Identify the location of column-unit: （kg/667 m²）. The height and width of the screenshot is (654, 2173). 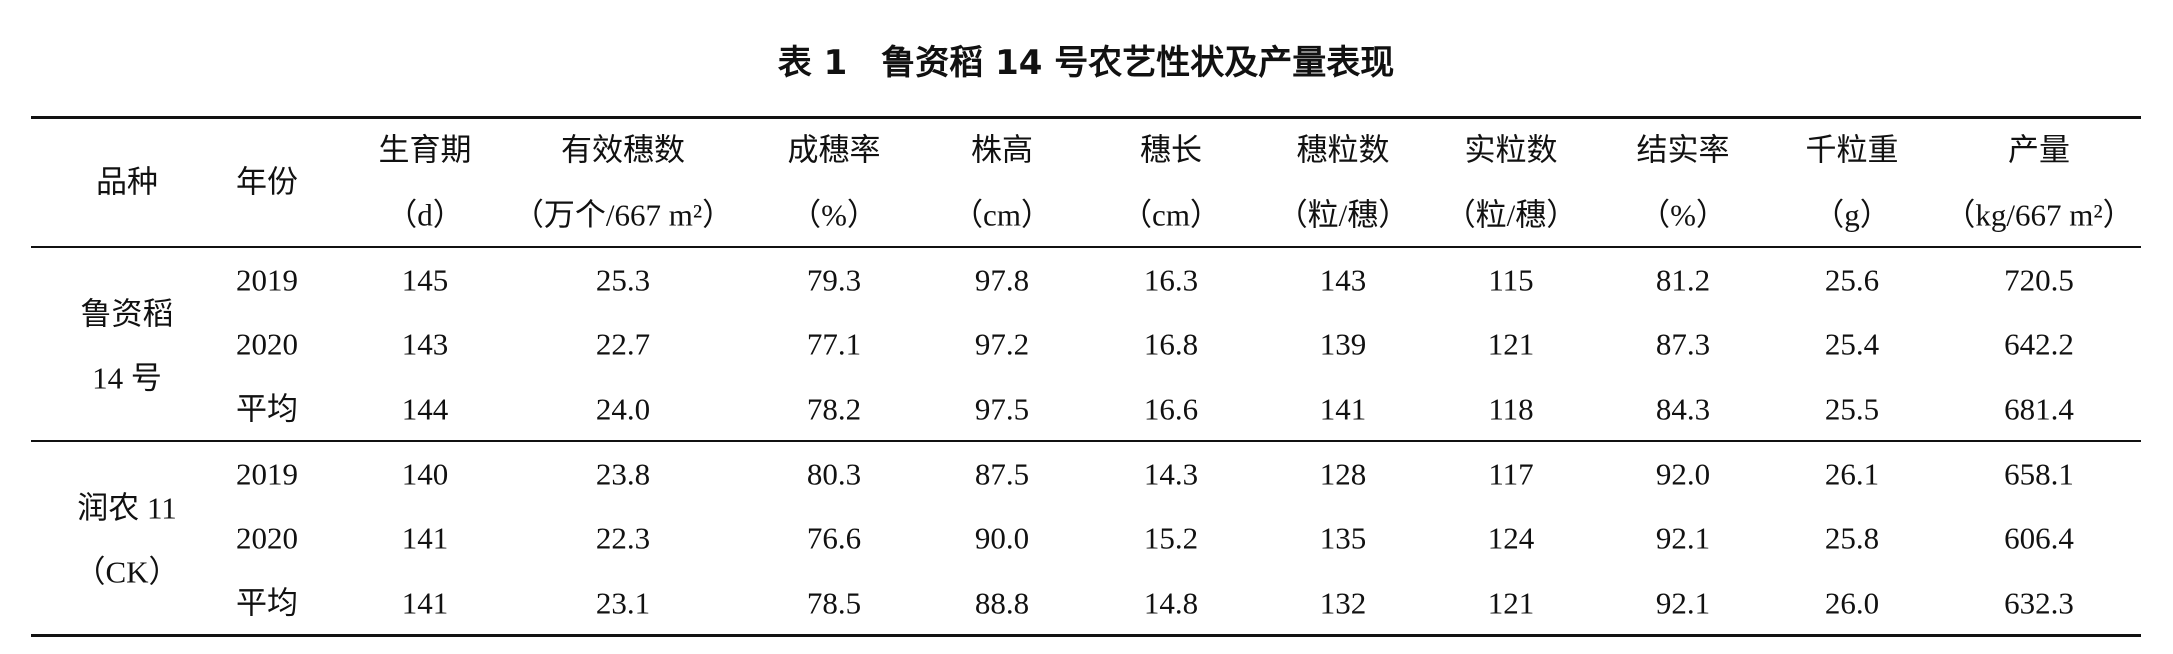
(2039, 215).